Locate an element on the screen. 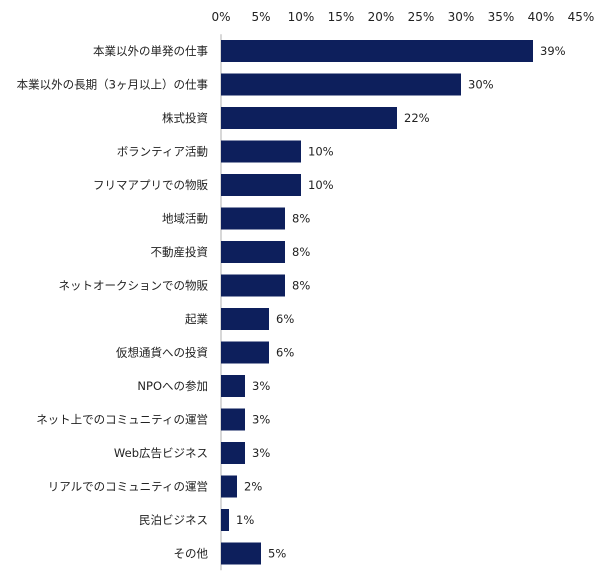 Image resolution: width=608 pixels, height=587 pixels. x-tick-label: 25% is located at coordinates (421, 17).